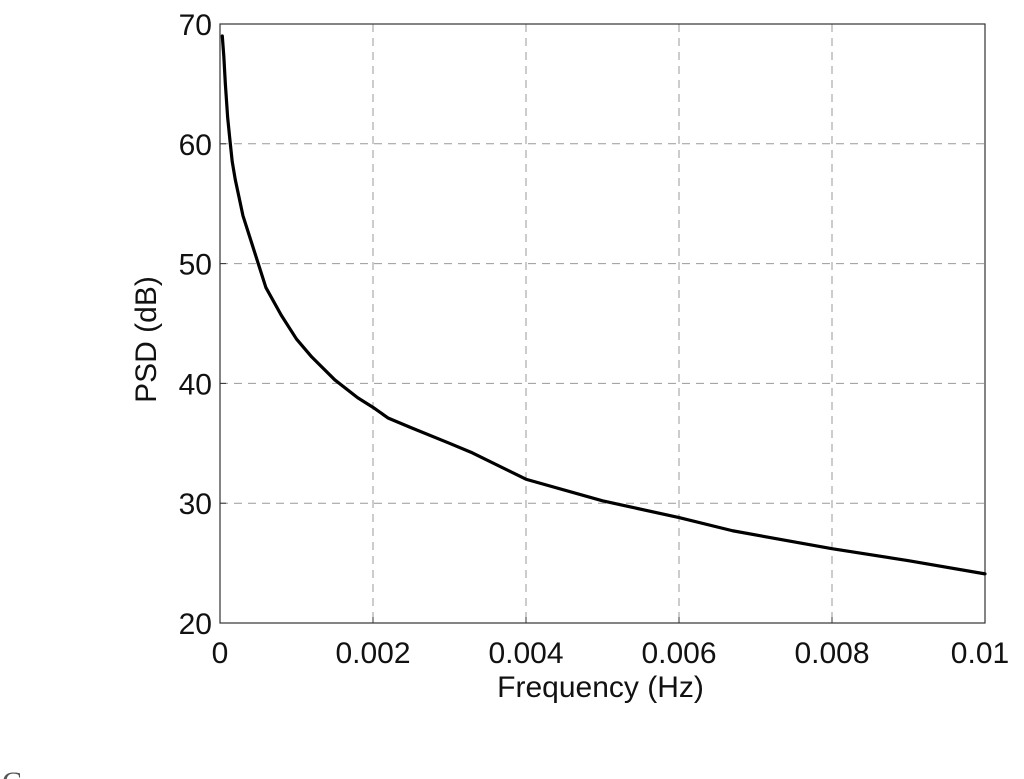  I want to click on x-tick-label: 0.002, so click(372, 653).